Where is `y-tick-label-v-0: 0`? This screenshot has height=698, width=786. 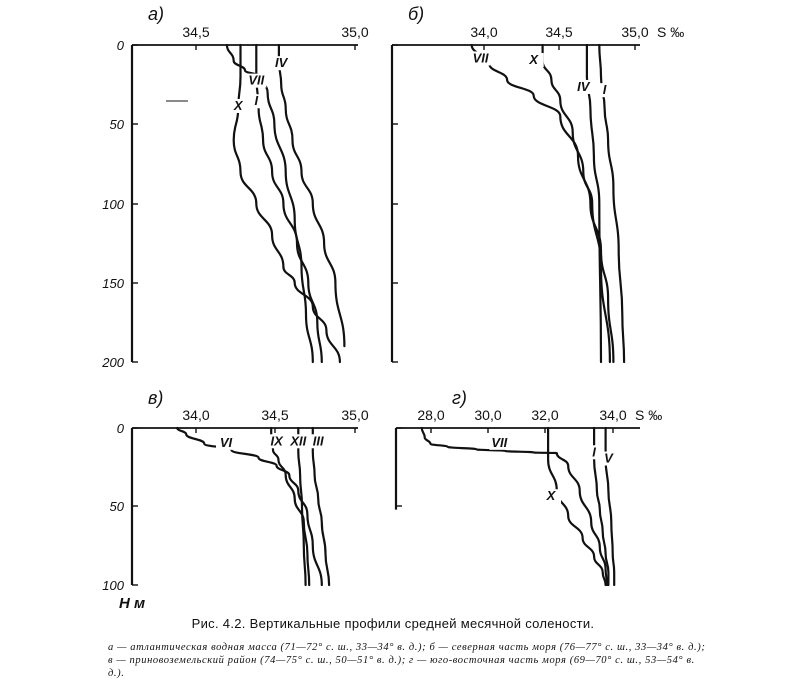 y-tick-label-v-0: 0 is located at coordinates (121, 428).